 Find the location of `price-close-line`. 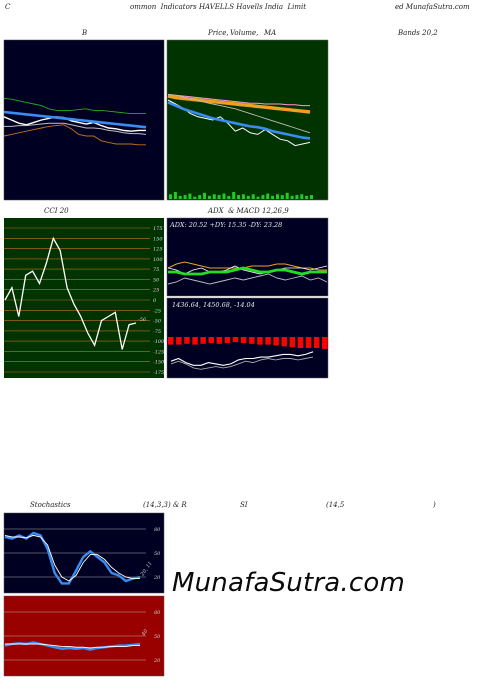

price-close-line is located at coordinates (239, 123).